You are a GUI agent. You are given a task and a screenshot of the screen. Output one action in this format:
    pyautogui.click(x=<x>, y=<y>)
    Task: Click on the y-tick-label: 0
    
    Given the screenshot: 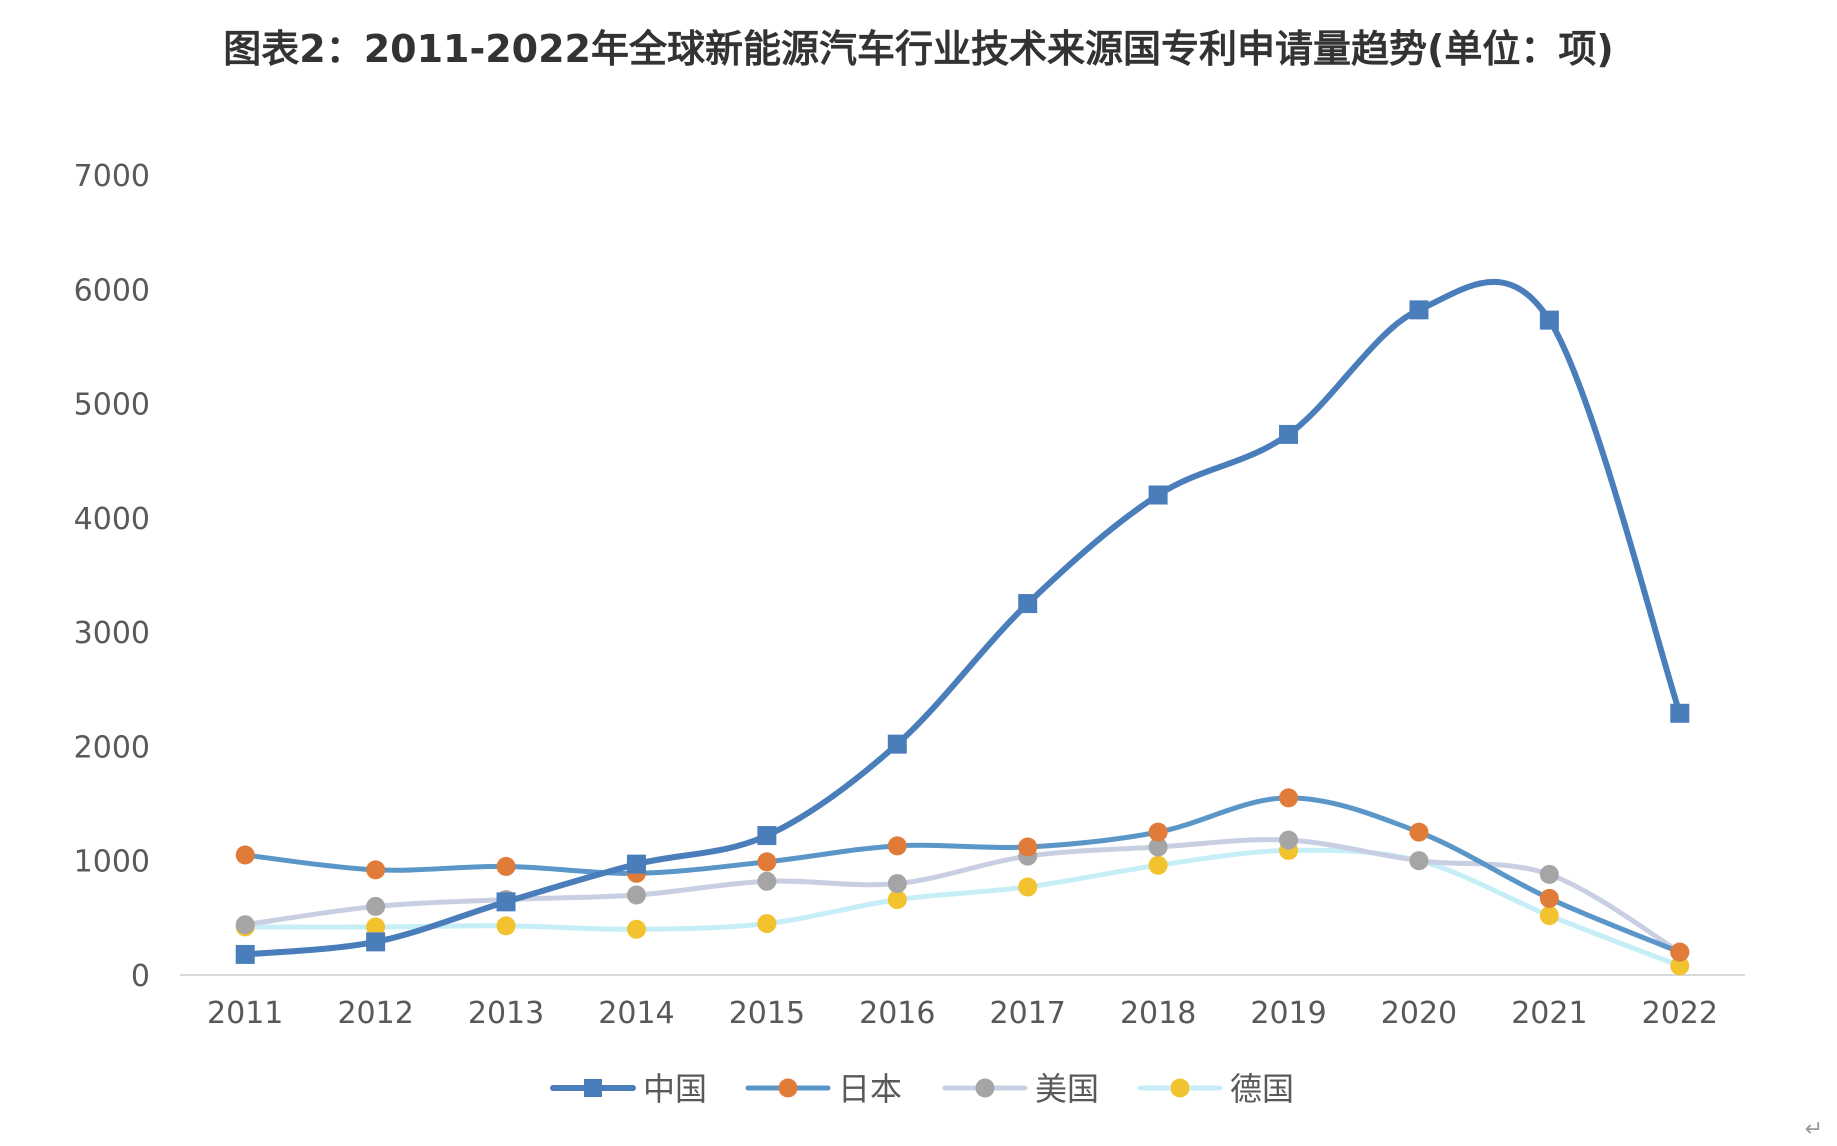 What is the action you would take?
    pyautogui.click(x=140, y=976)
    